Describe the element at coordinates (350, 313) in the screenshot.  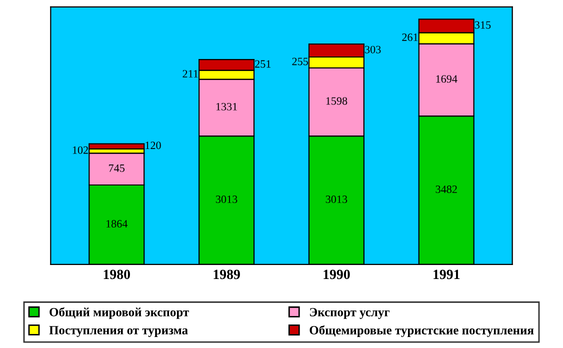
I see `legend-label: Экспорт услуг` at that location.